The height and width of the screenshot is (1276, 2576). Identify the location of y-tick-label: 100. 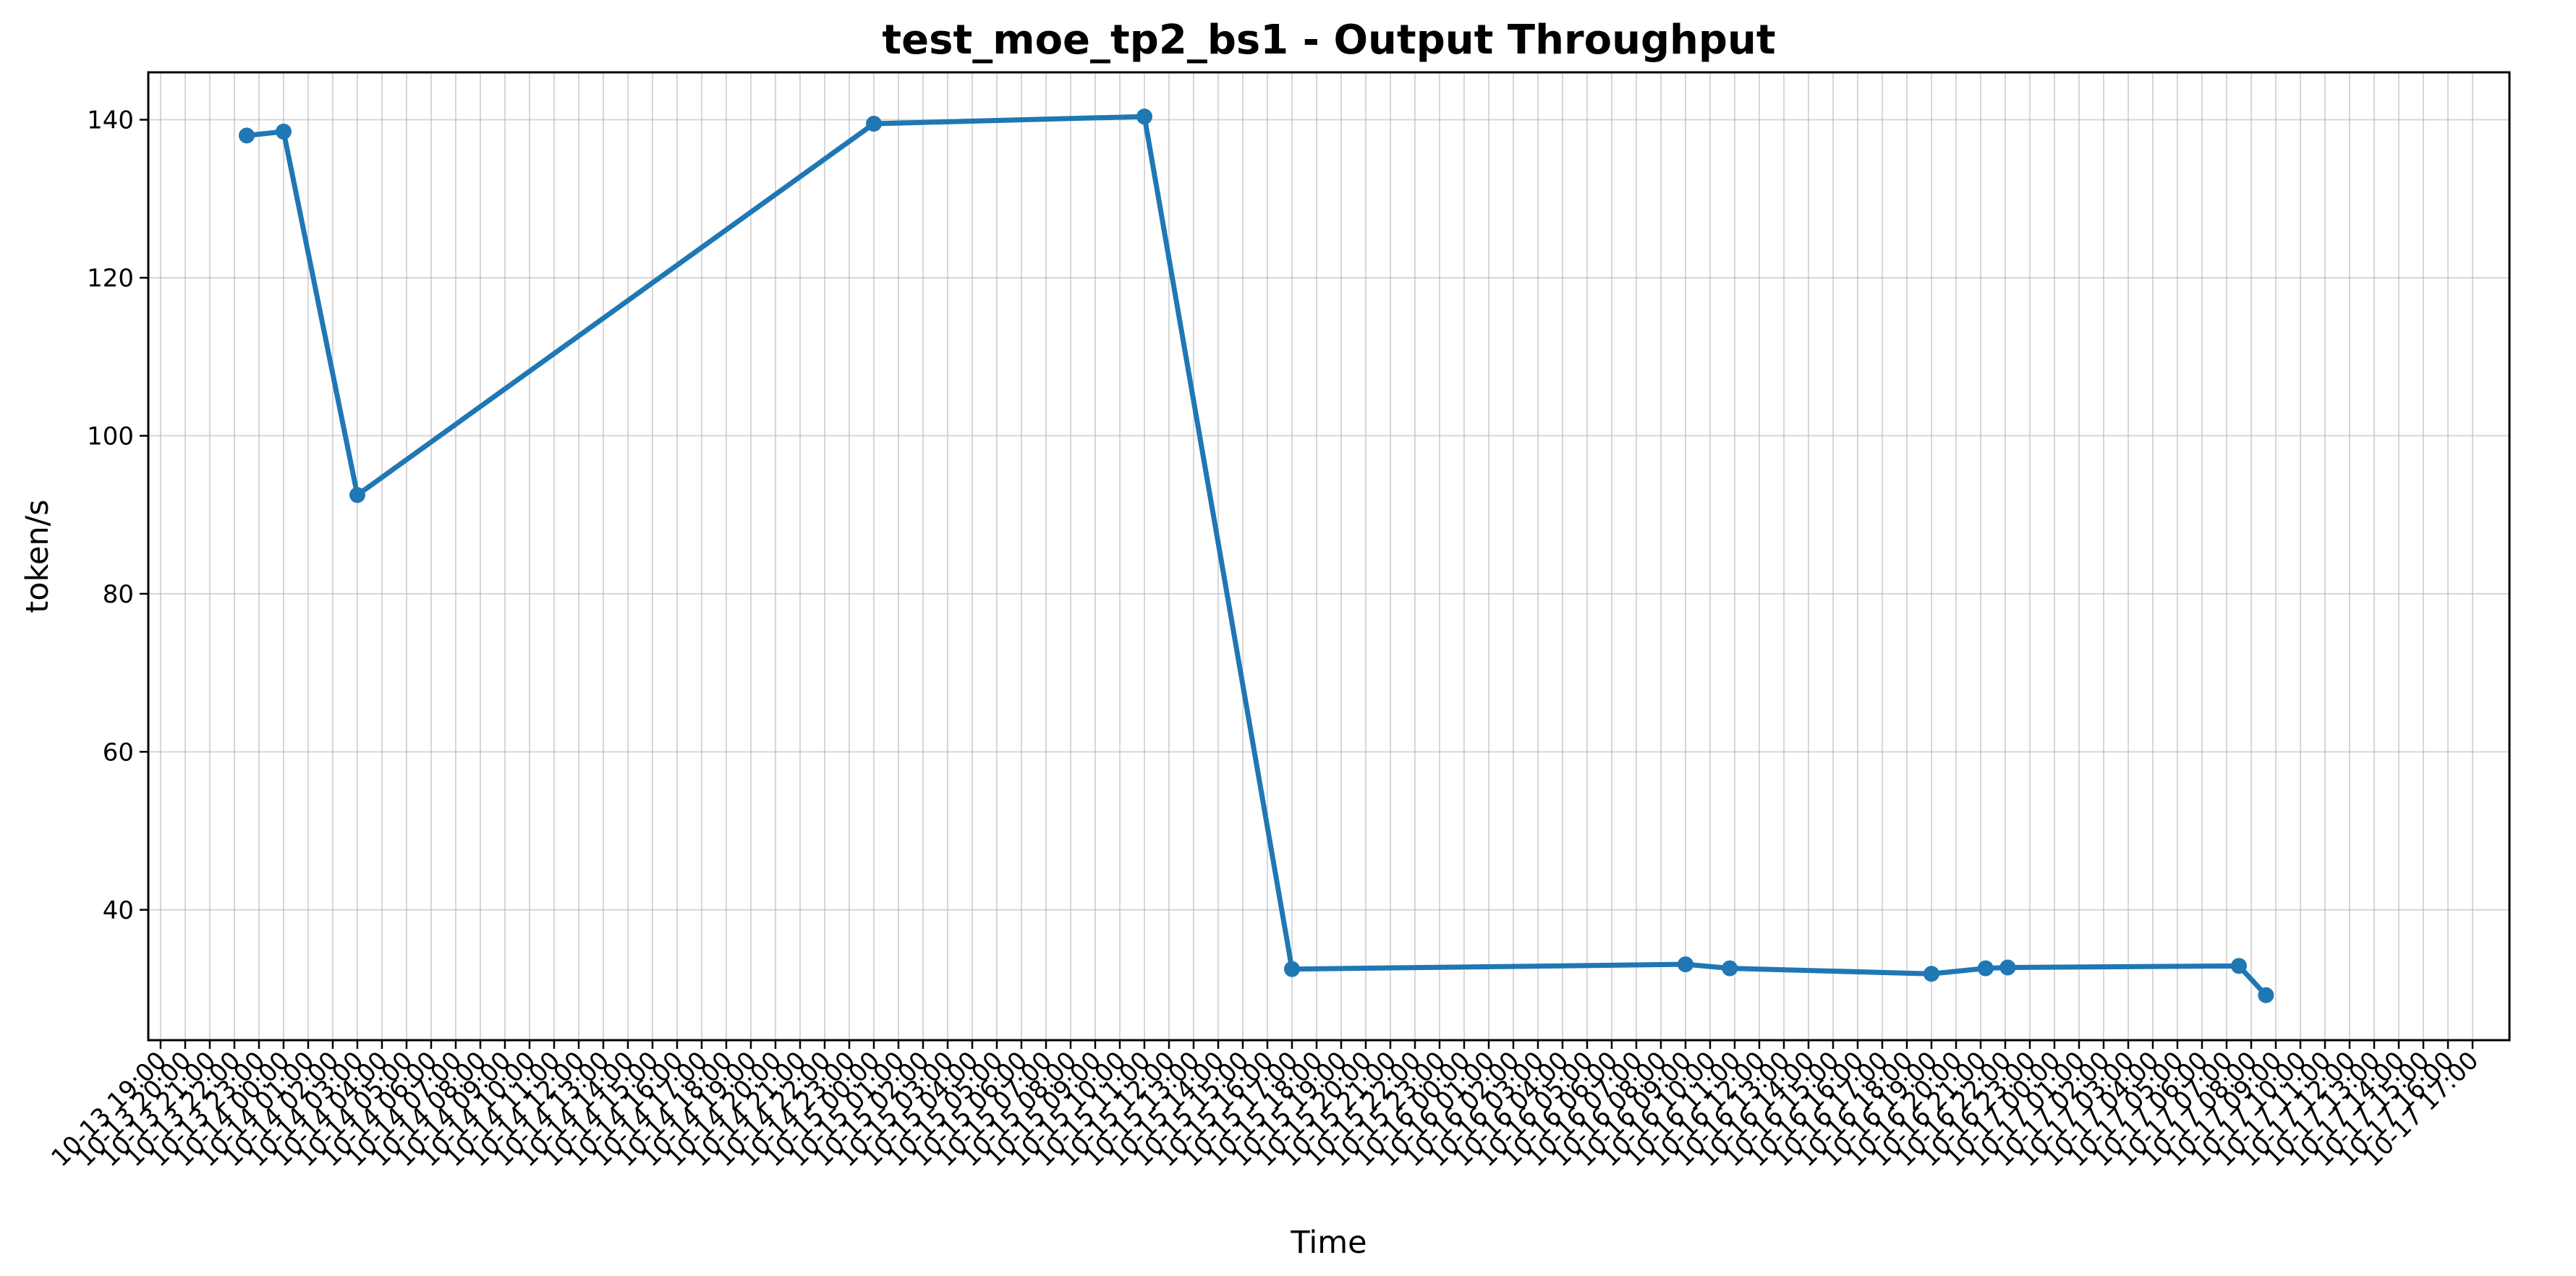
(110, 436).